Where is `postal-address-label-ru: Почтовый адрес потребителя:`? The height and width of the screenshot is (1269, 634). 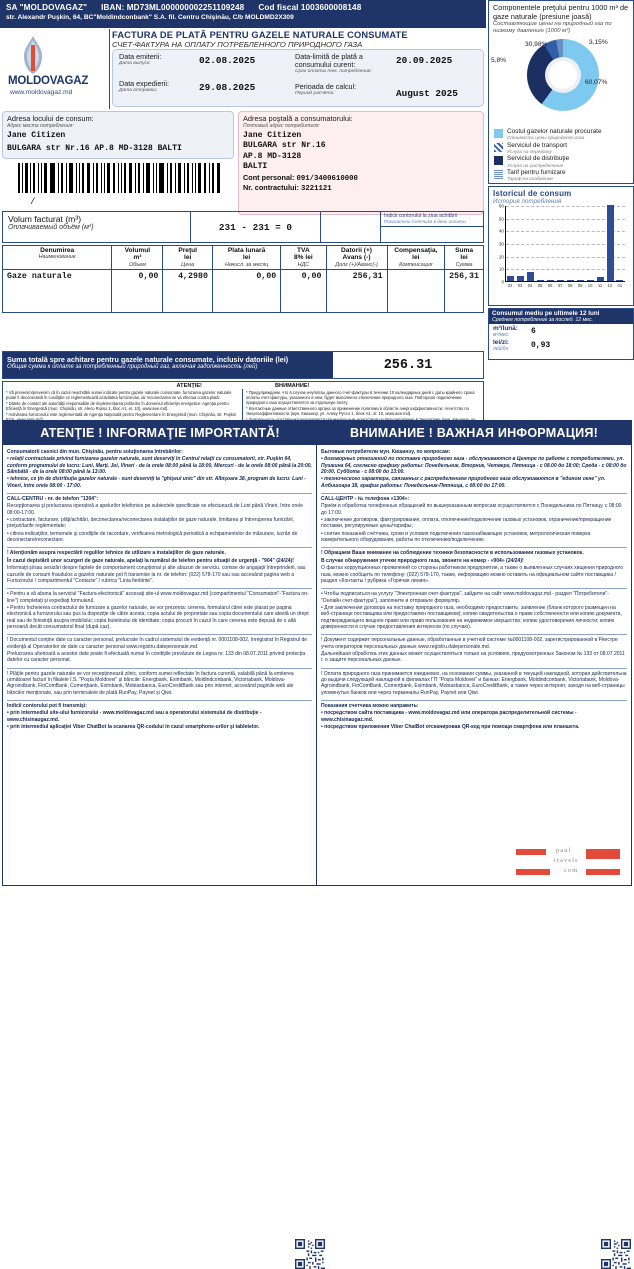
postal-address-label-ru: Почтовый адрес потребителя: is located at coordinates (281, 126).